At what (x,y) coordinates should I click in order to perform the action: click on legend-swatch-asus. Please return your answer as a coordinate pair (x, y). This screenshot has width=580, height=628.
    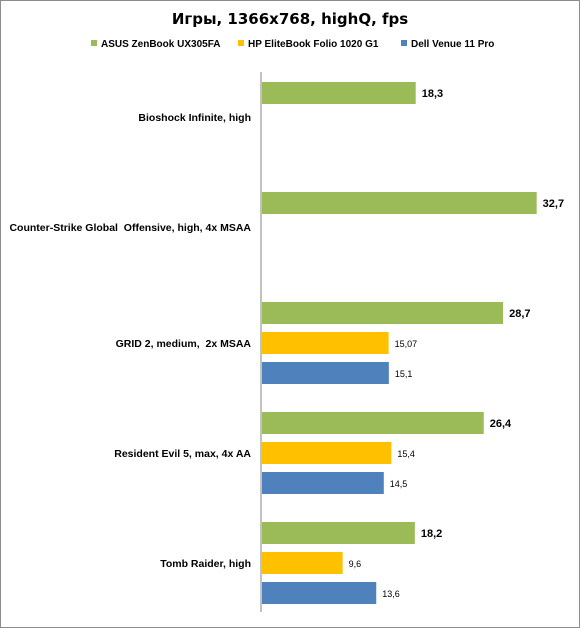
    Looking at the image, I should click on (94, 43).